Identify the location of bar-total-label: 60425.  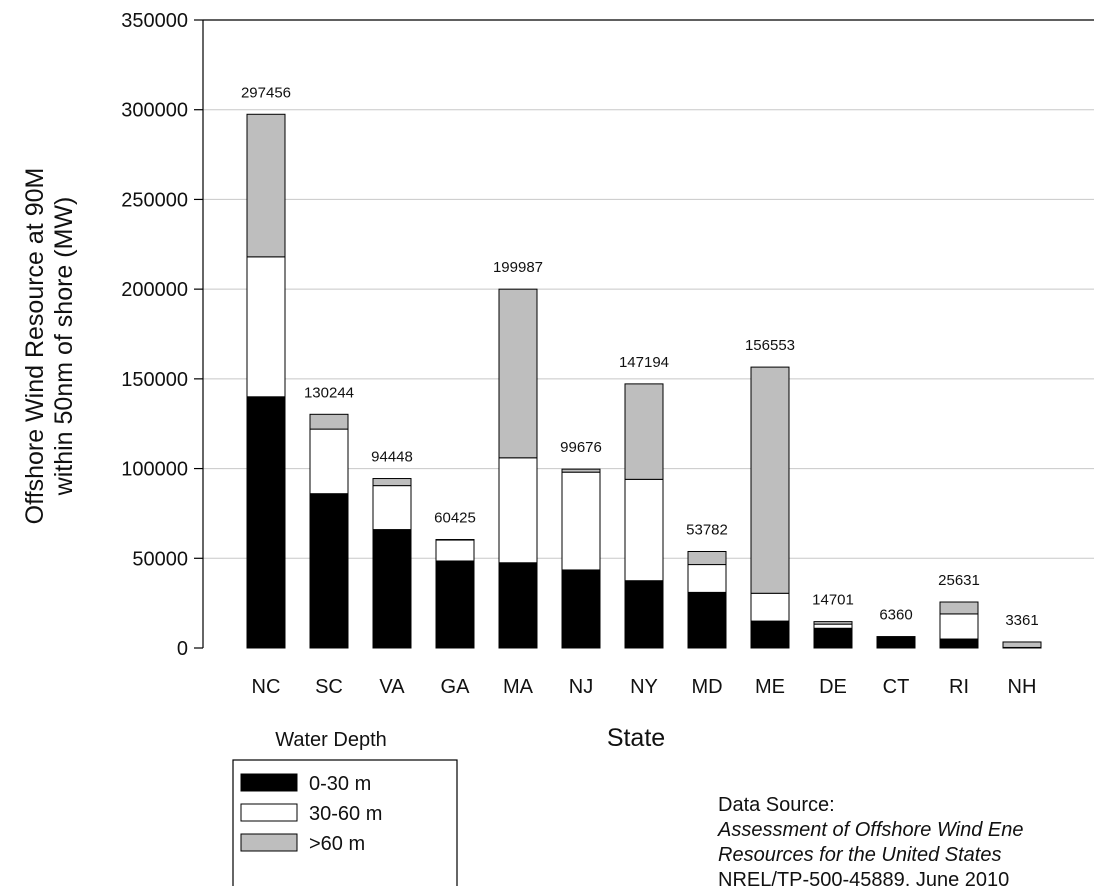
(455, 518).